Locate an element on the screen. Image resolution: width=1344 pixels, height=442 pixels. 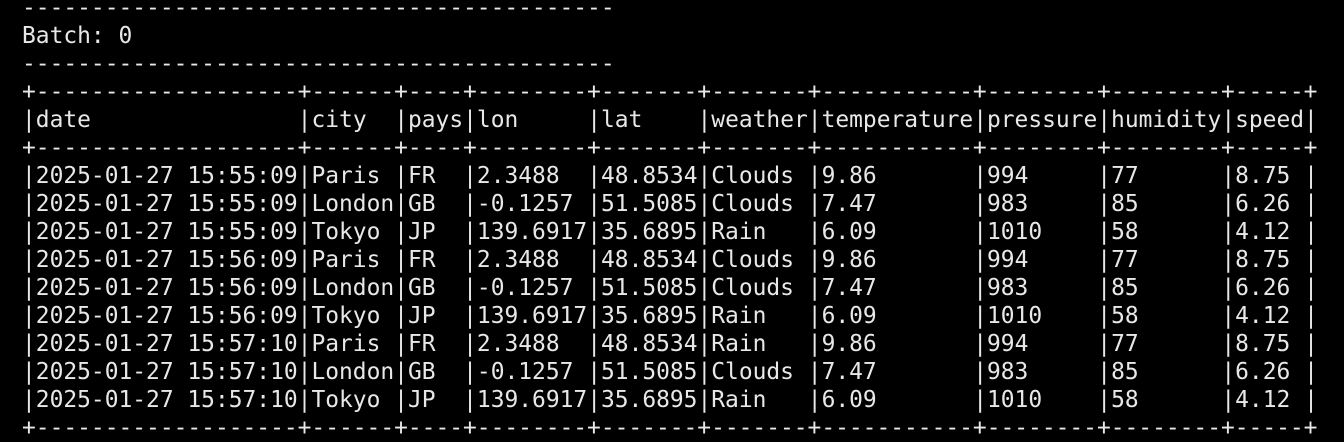
cell: 58 is located at coordinates (1125, 316).